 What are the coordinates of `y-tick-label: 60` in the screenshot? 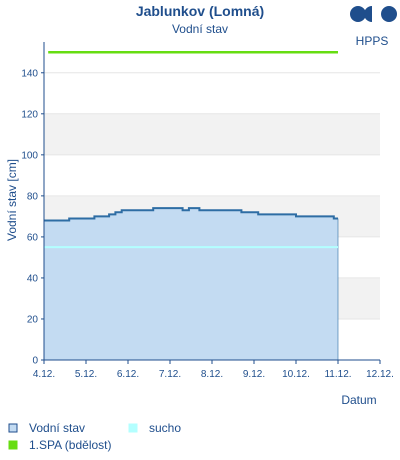 It's located at (33, 237).